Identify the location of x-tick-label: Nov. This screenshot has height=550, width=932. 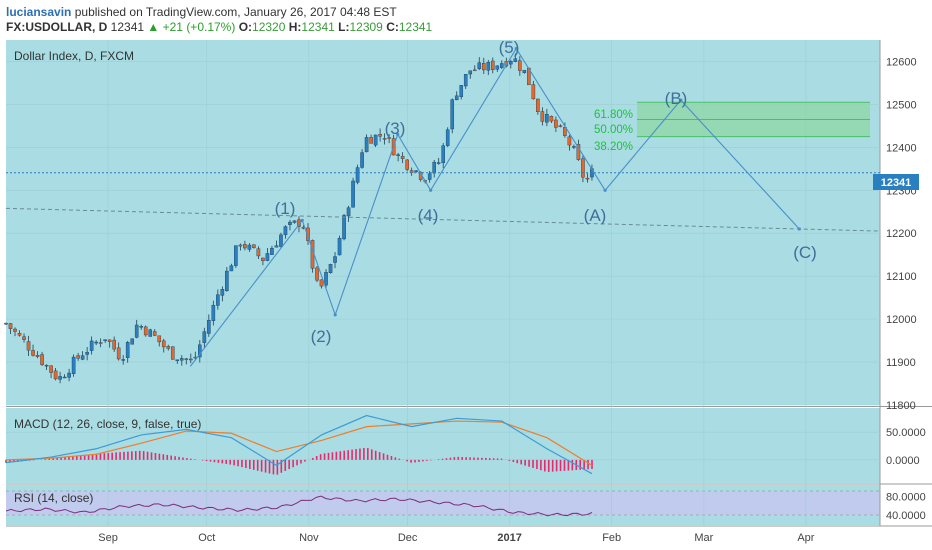
(309, 538).